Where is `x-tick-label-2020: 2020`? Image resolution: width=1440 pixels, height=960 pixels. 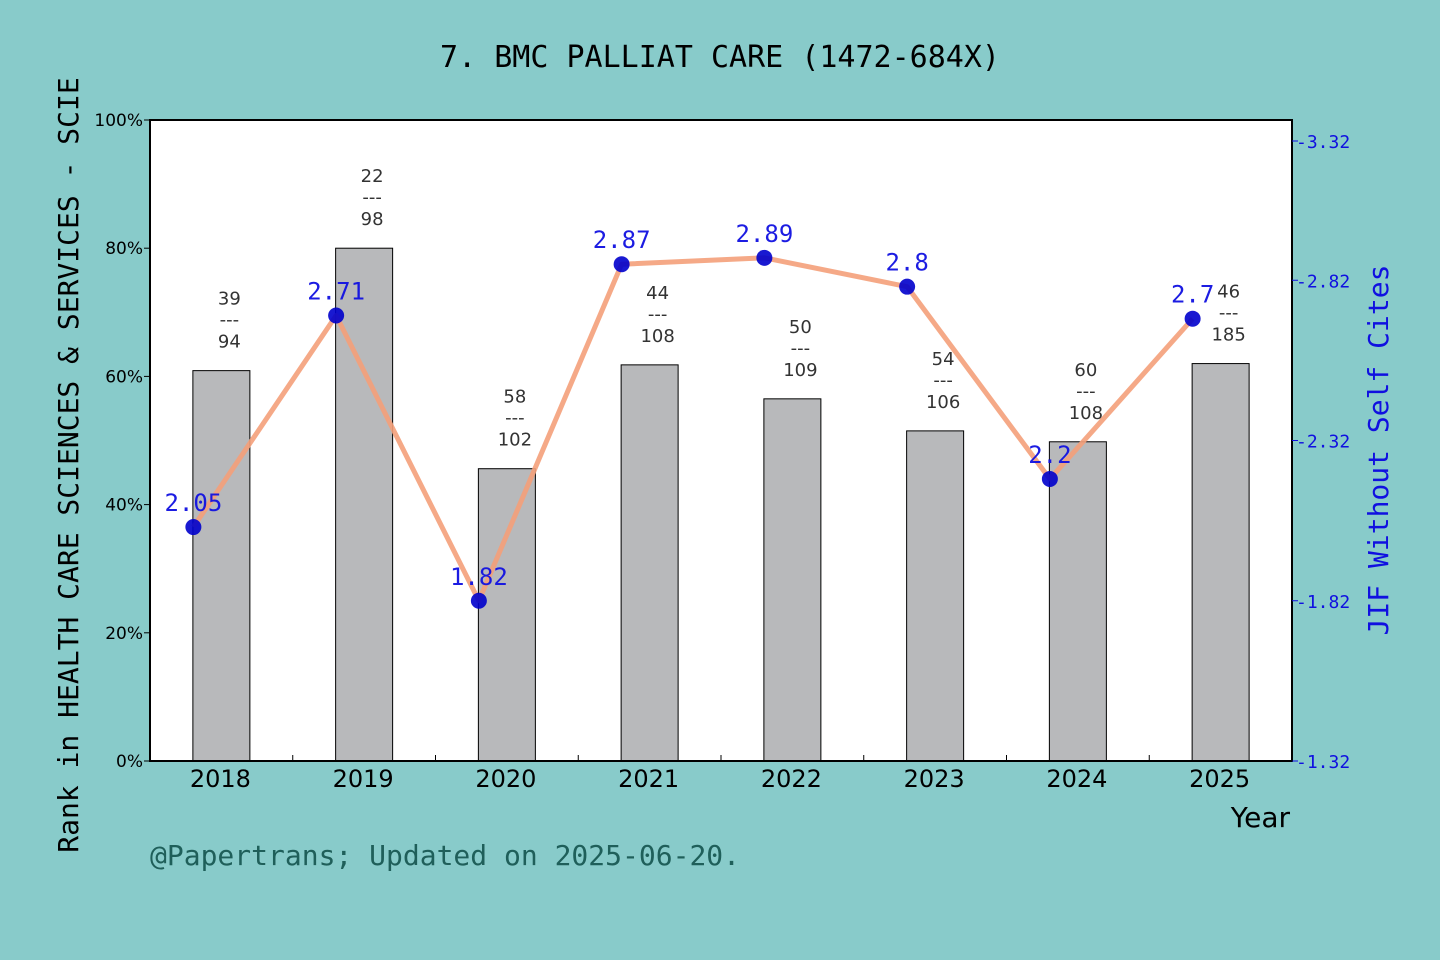
x-tick-label-2020: 2020 is located at coordinates (505, 779).